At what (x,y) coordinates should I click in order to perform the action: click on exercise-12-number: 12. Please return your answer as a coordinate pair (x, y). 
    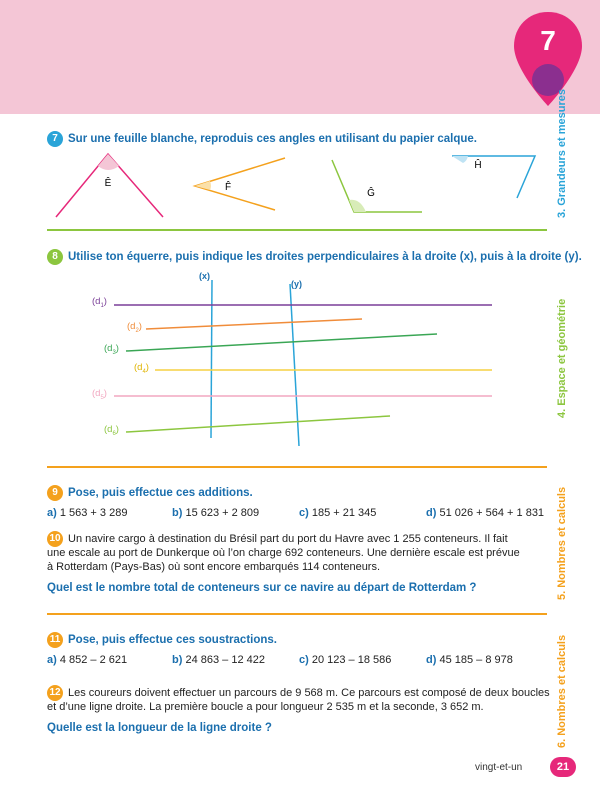
    Looking at the image, I should click on (55, 693).